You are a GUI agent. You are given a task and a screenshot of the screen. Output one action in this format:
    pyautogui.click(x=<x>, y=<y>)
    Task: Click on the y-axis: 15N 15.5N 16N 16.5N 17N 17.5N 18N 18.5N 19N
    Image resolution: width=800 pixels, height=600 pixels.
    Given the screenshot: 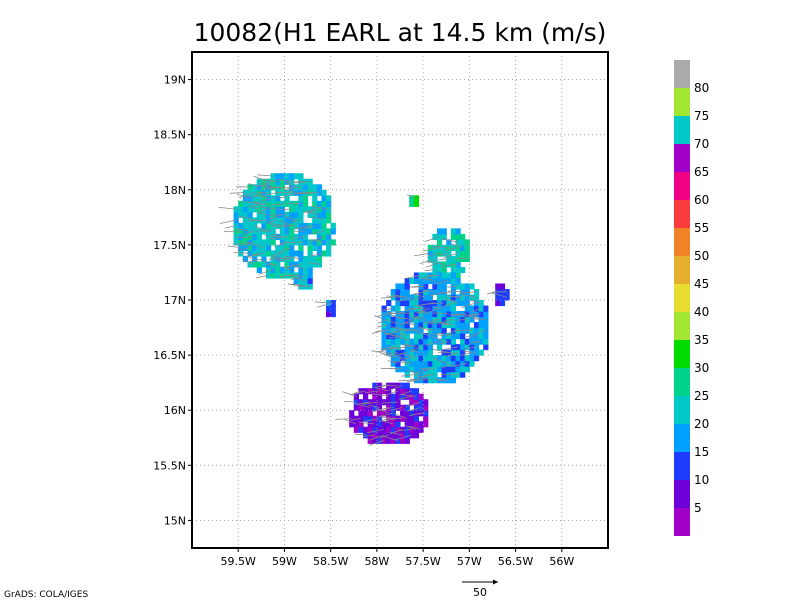 What is the action you would take?
    pyautogui.click(x=172, y=300)
    